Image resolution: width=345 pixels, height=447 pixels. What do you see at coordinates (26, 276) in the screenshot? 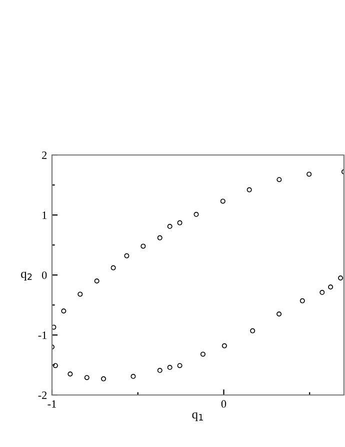
I see `y-axis-title: q$_{2}$` at bounding box center [26, 276].